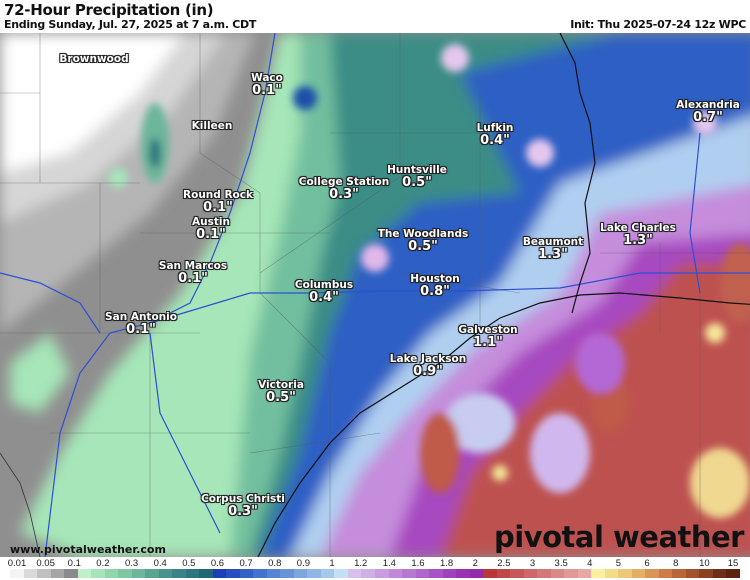 This screenshot has width=750, height=580. Describe the element at coordinates (417, 177) in the screenshot. I see `city-label-huntsville: Huntsville 0.5"` at that location.